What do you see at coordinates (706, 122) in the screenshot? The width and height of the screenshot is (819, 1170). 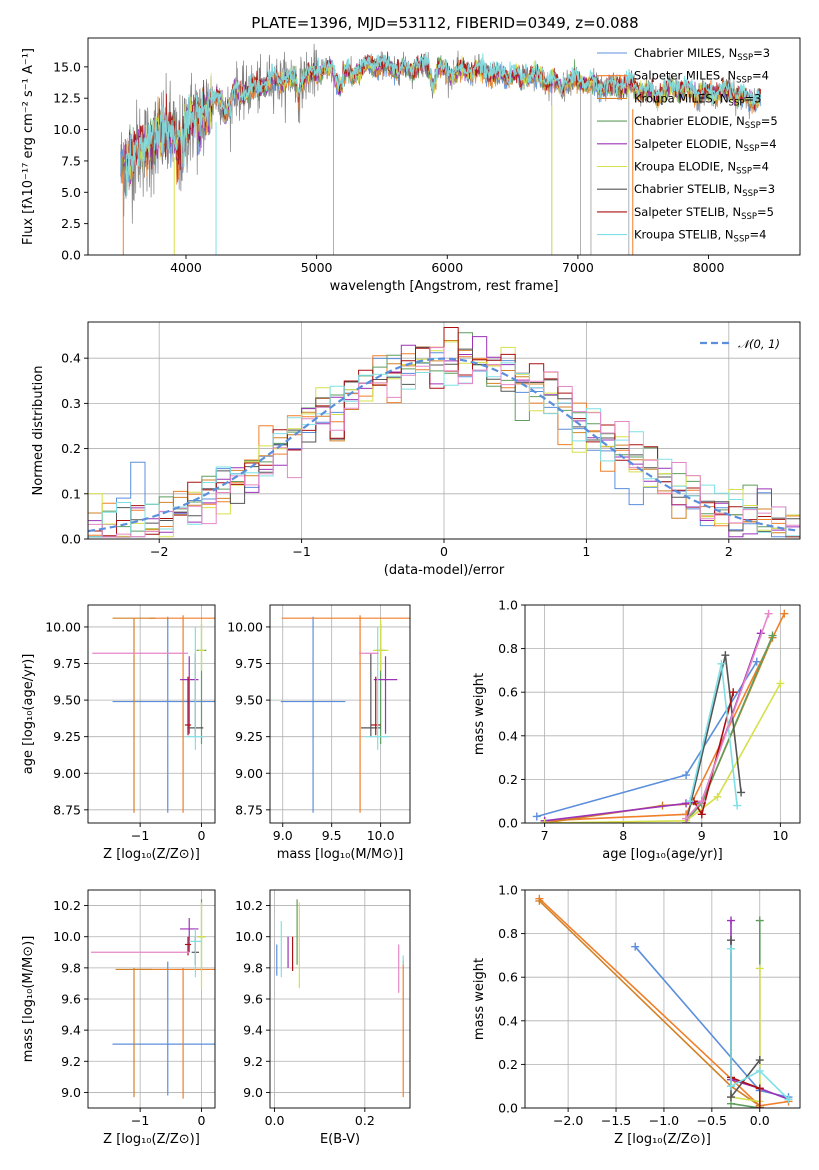 I see `legend-entry: Chabrier ELODIE, NSSP=5` at bounding box center [706, 122].